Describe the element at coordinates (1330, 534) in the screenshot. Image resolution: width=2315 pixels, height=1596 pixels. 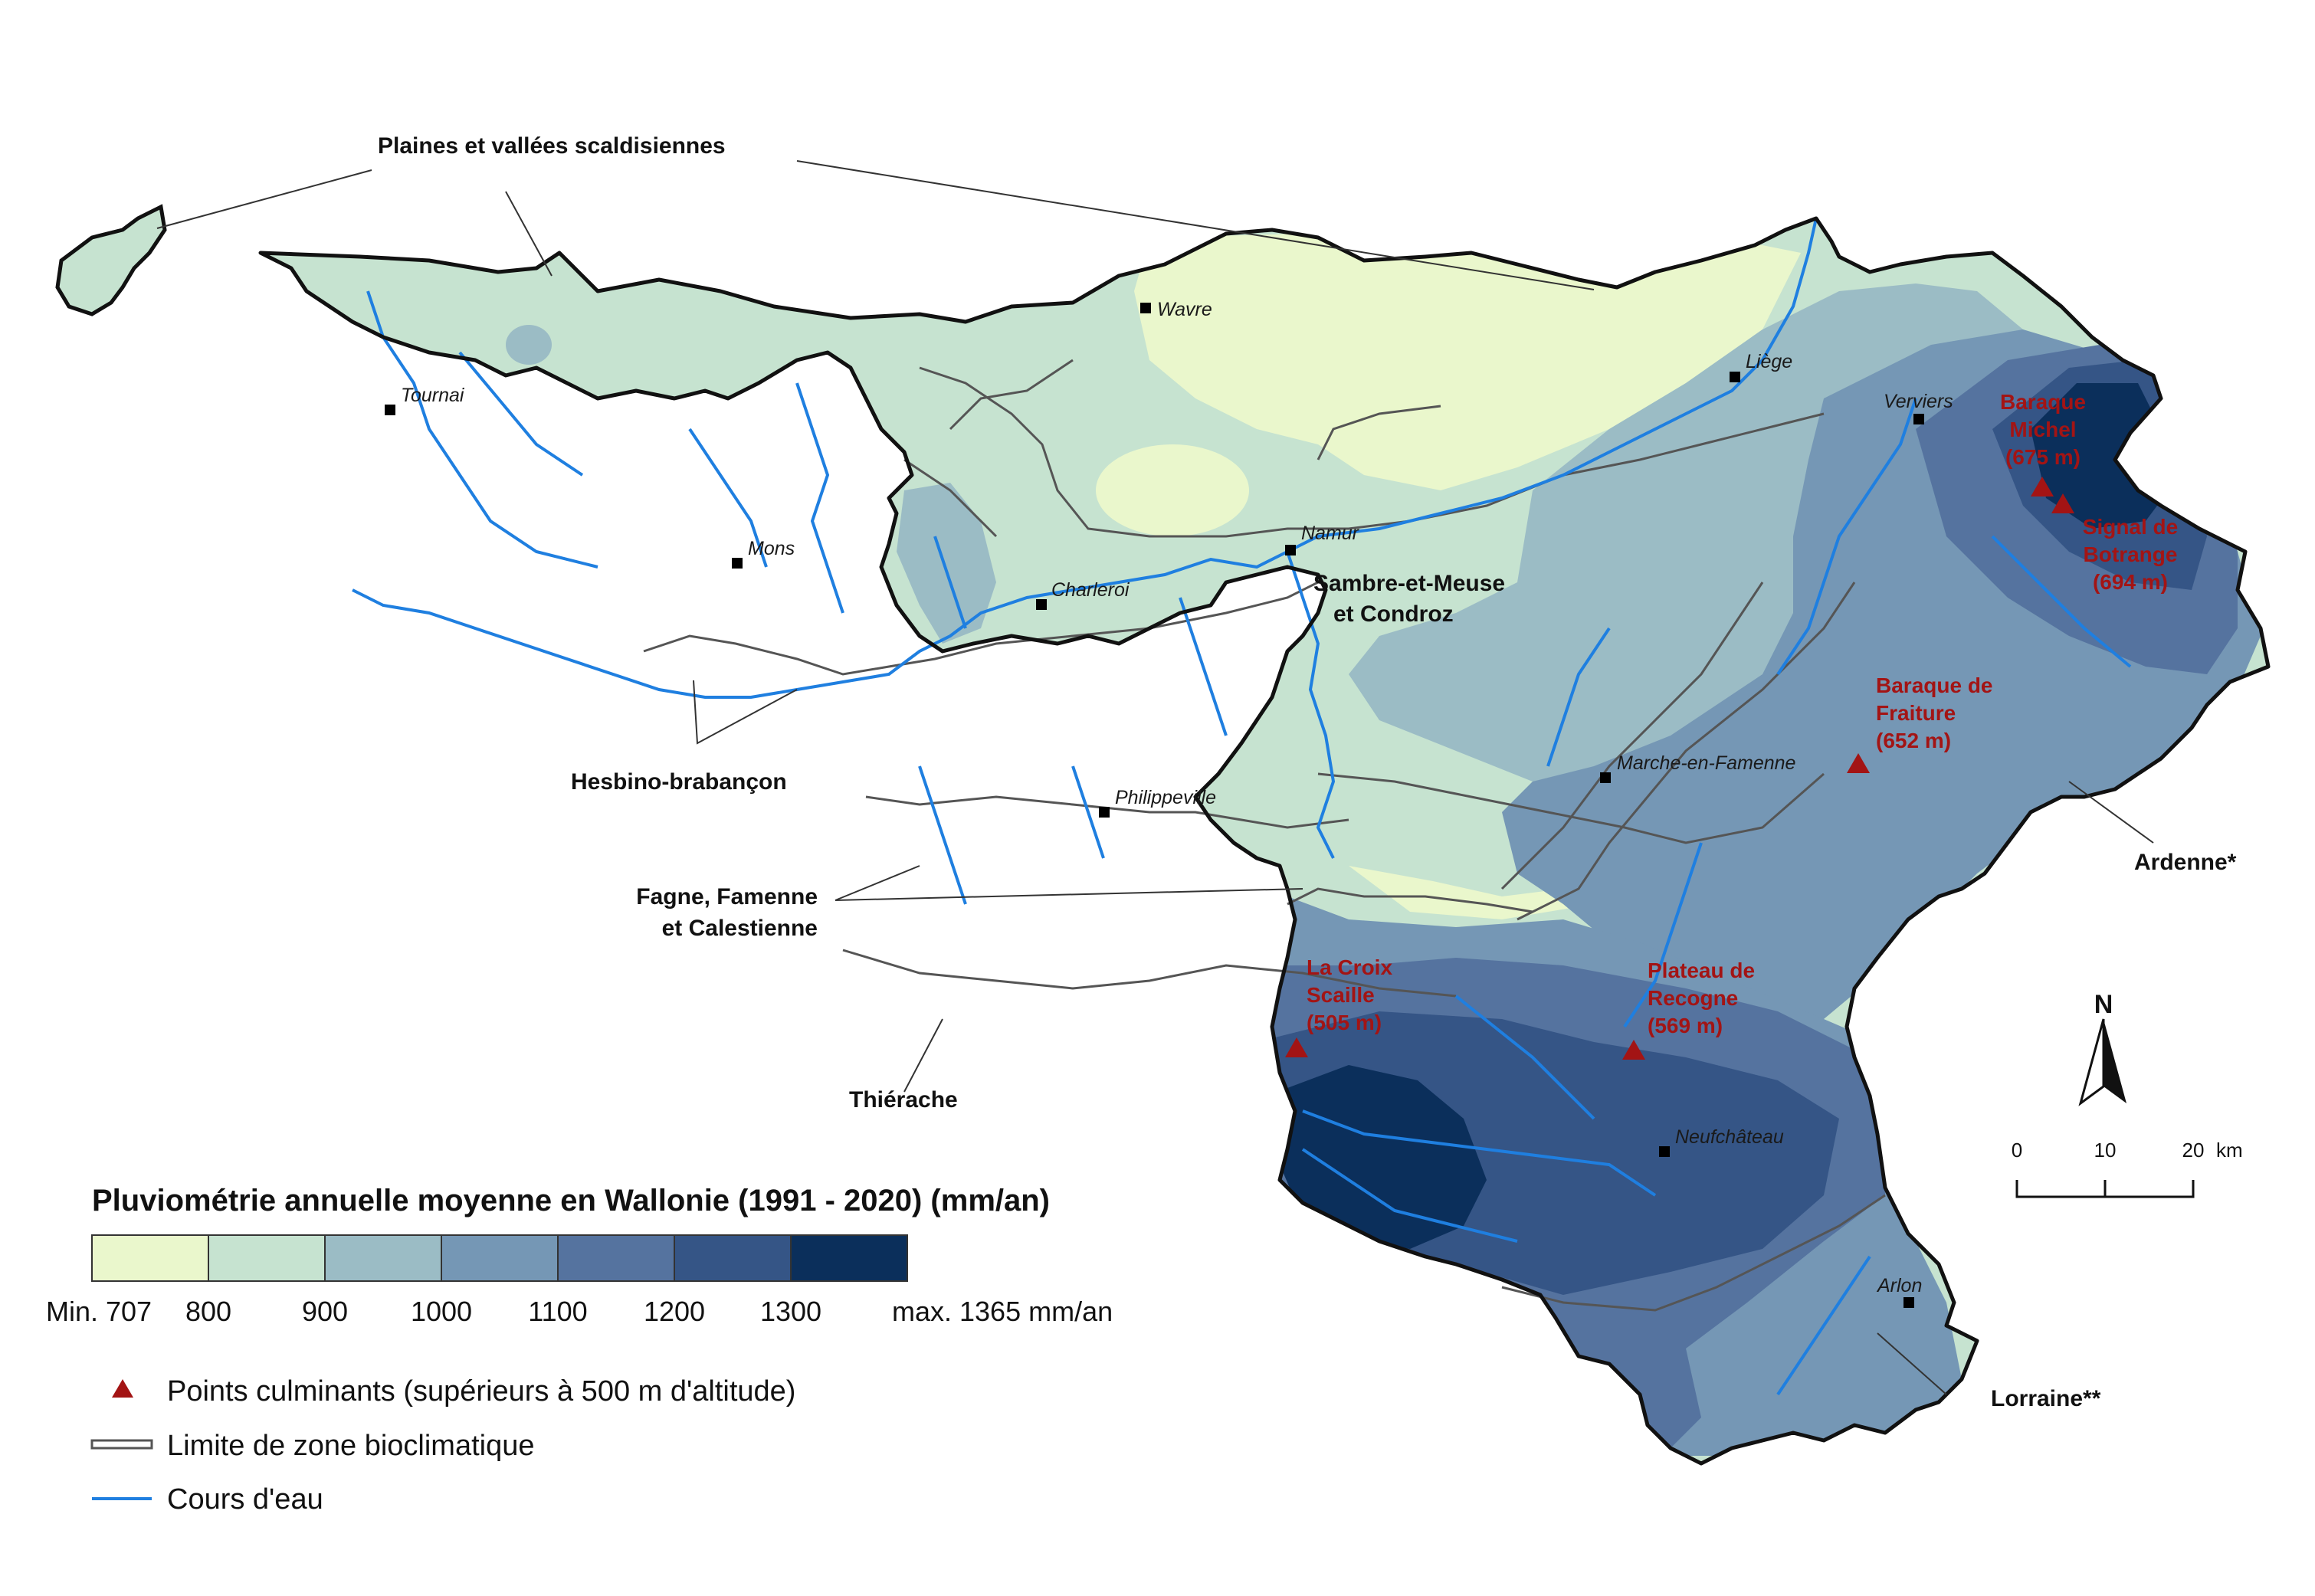
I see `city-label-namur: Namur` at that location.